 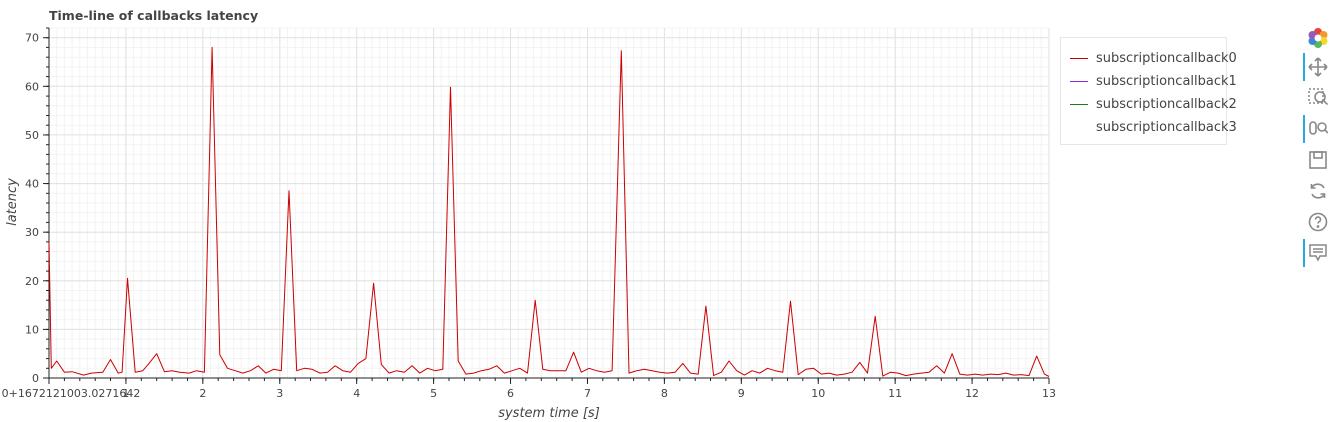 I want to click on legend-item-3: subscriptioncallback3, so click(x=1153, y=127).